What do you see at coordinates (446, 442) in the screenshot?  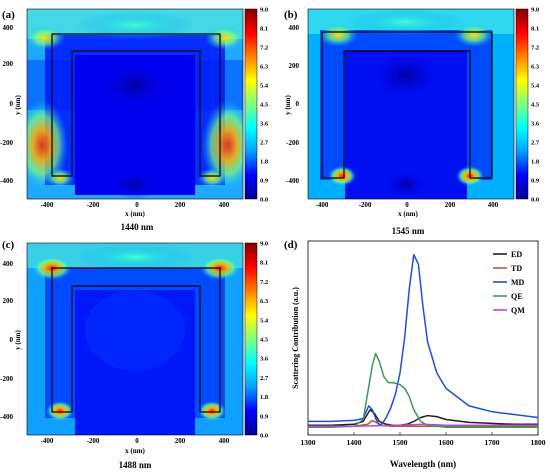 I see `x-tick-label: 1600` at bounding box center [446, 442].